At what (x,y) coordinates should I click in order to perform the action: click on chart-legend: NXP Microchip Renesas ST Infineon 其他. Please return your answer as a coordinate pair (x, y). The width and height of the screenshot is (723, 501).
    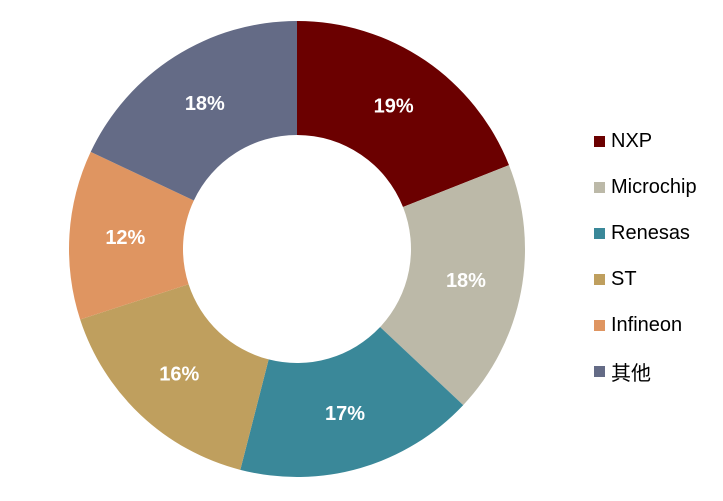
    Looking at the image, I should click on (645, 256).